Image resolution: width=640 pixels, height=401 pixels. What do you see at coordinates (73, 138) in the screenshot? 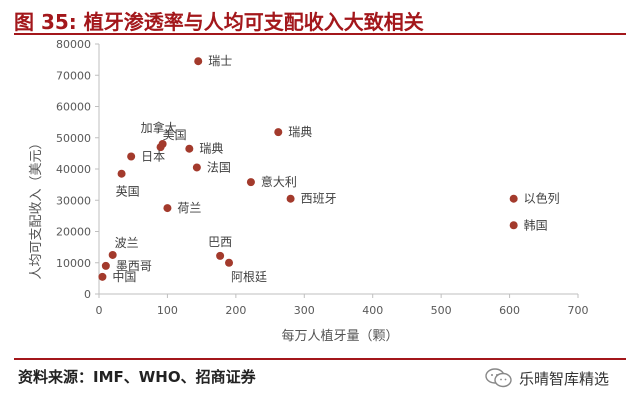
I see `y-tick-label: 50000` at bounding box center [73, 138].